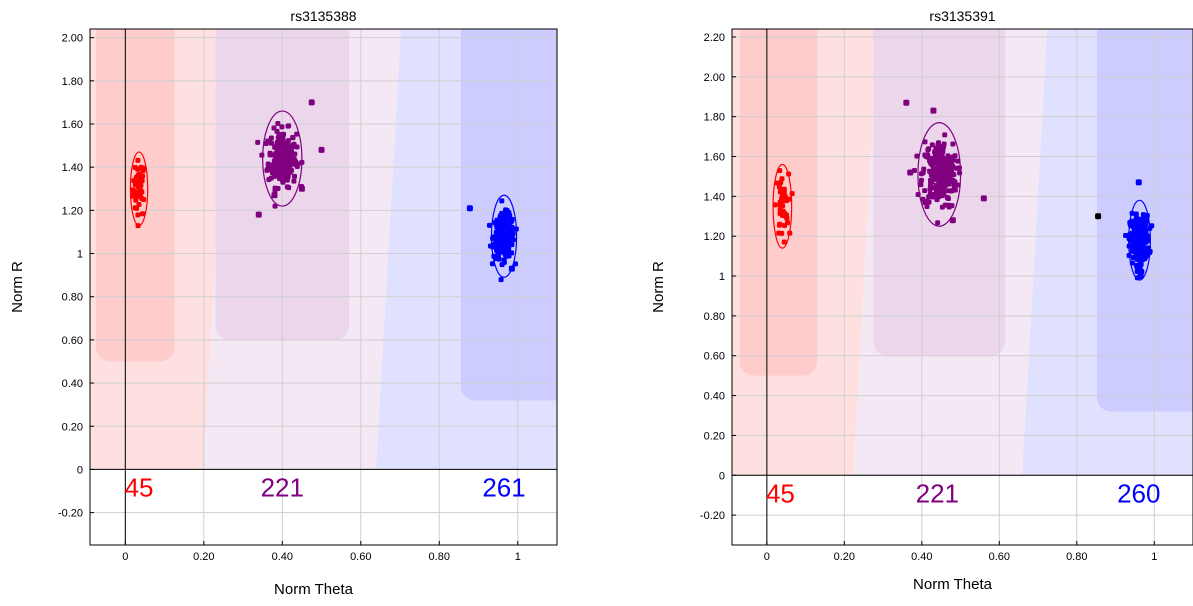 The width and height of the screenshot is (1193, 606). What do you see at coordinates (72, 39) in the screenshot?
I see `y-tick-label: 2.00` at bounding box center [72, 39].